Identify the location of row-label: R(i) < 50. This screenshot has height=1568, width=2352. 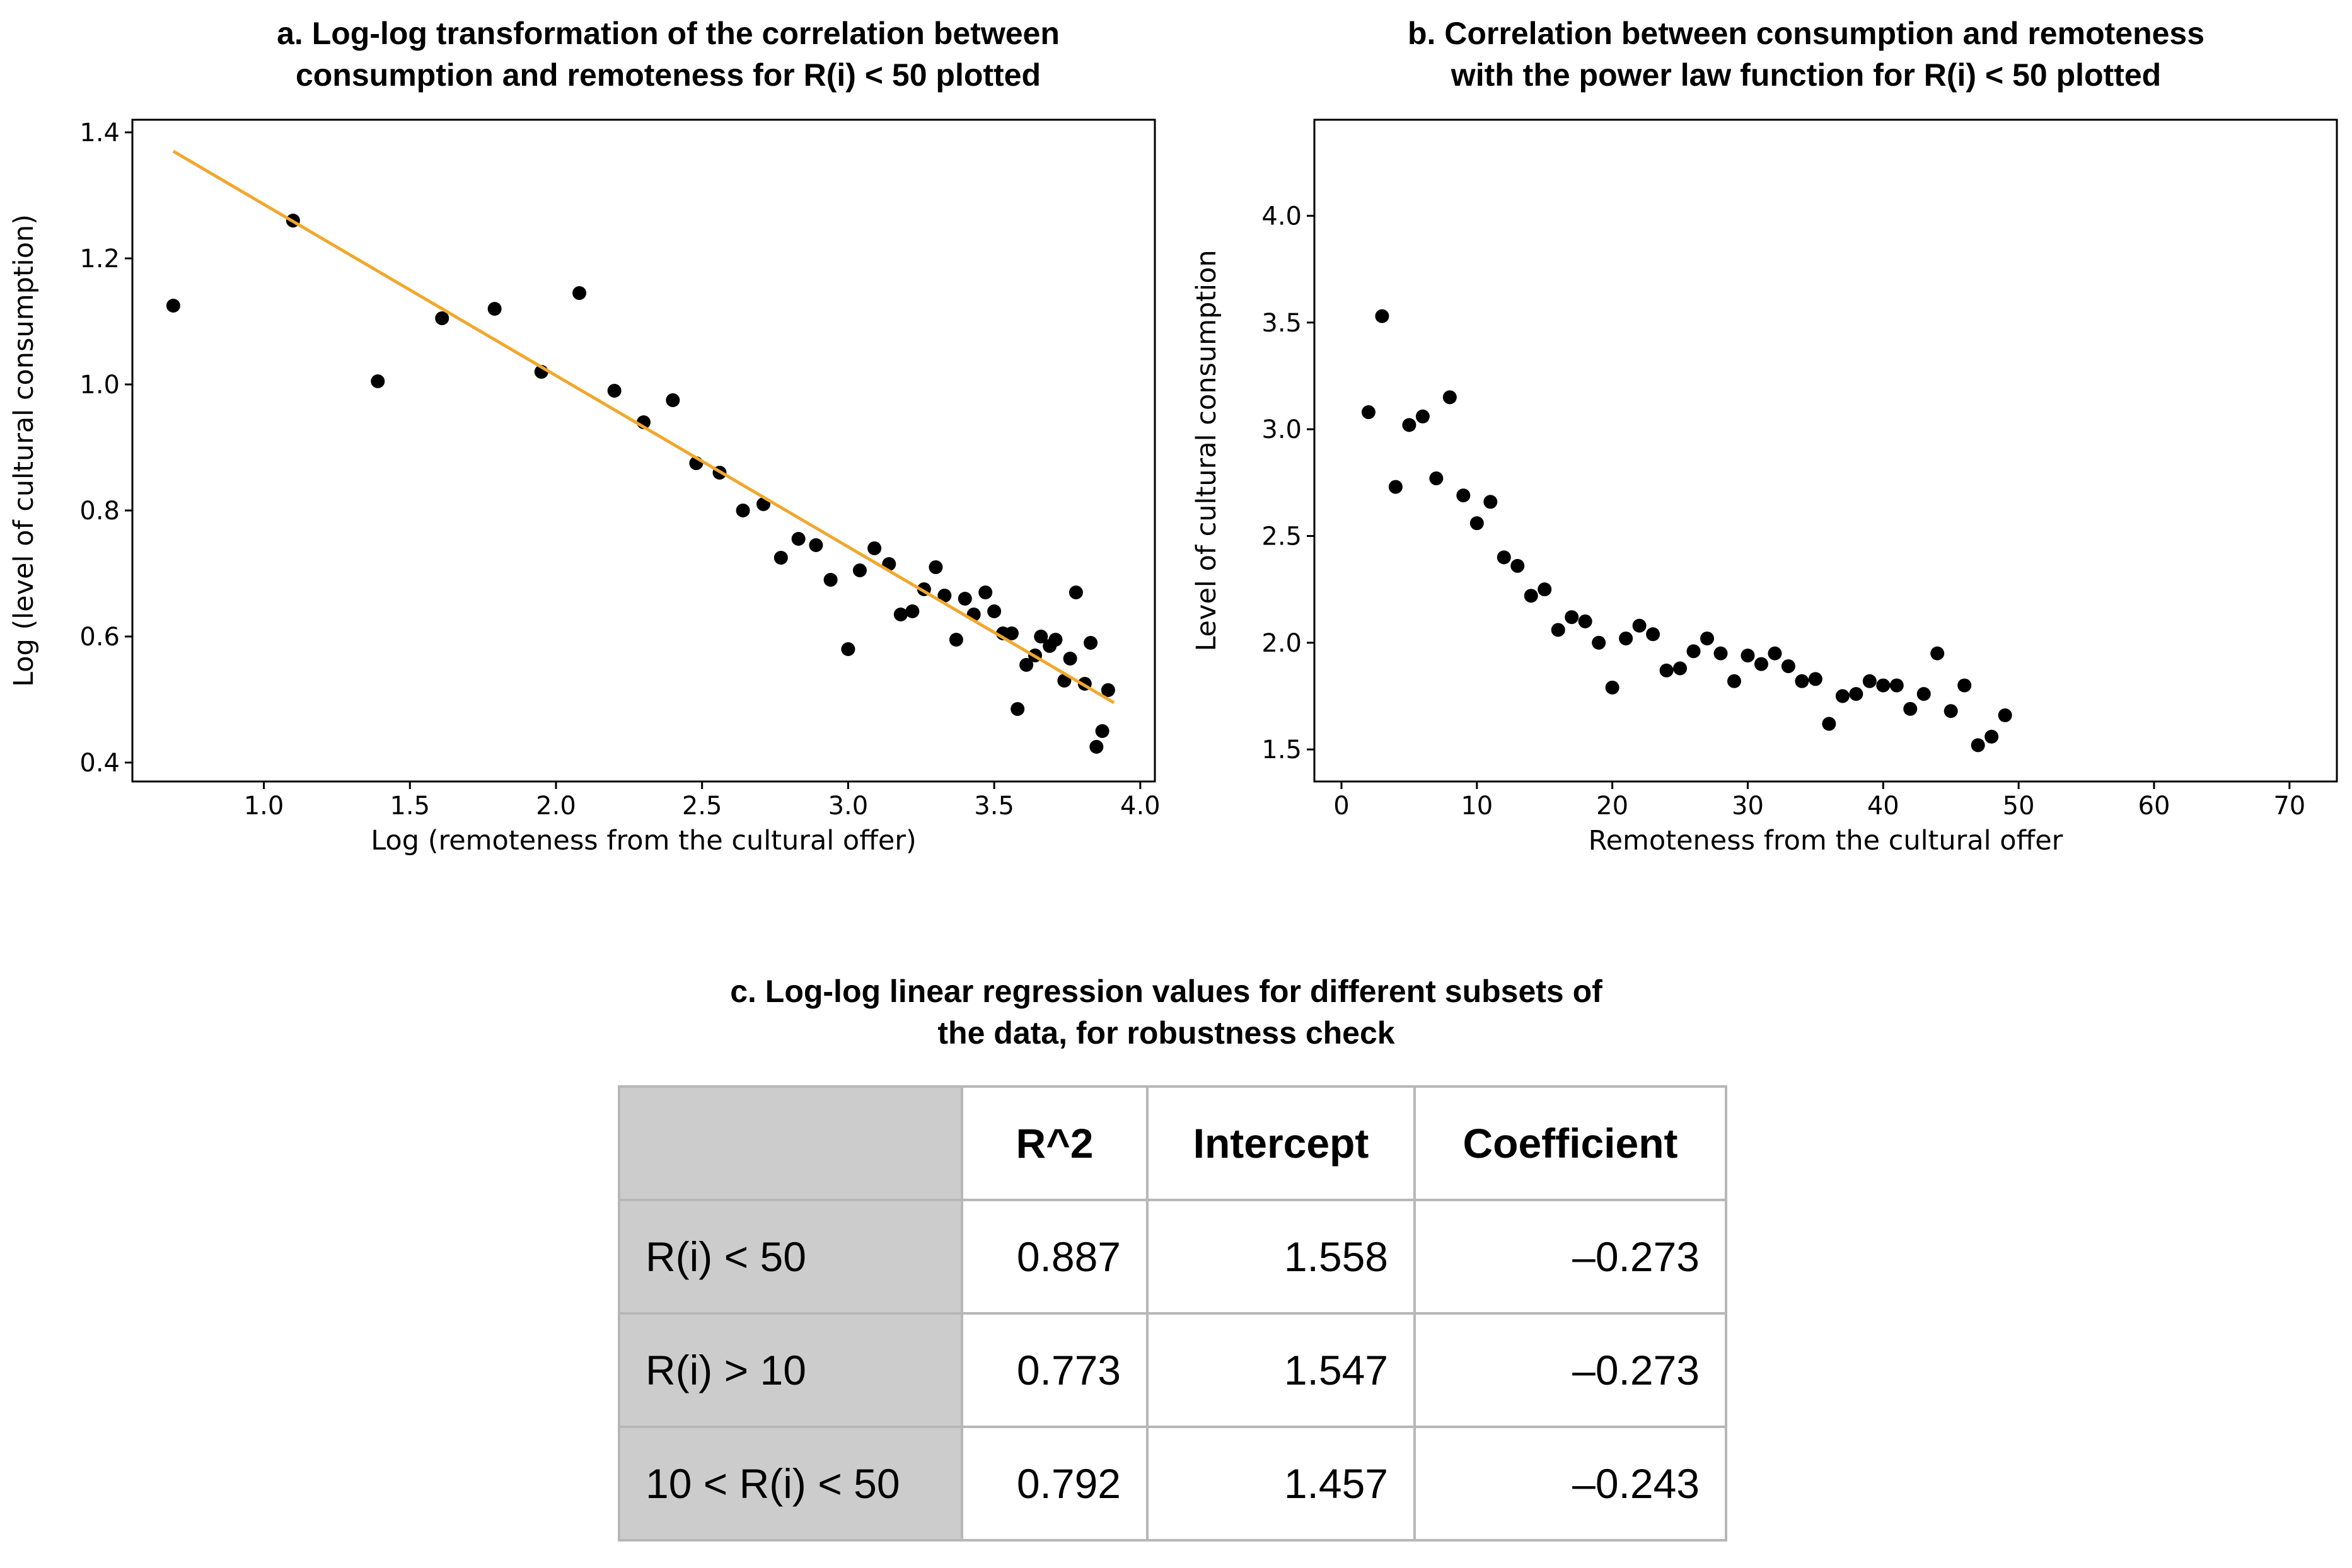
(790, 1257).